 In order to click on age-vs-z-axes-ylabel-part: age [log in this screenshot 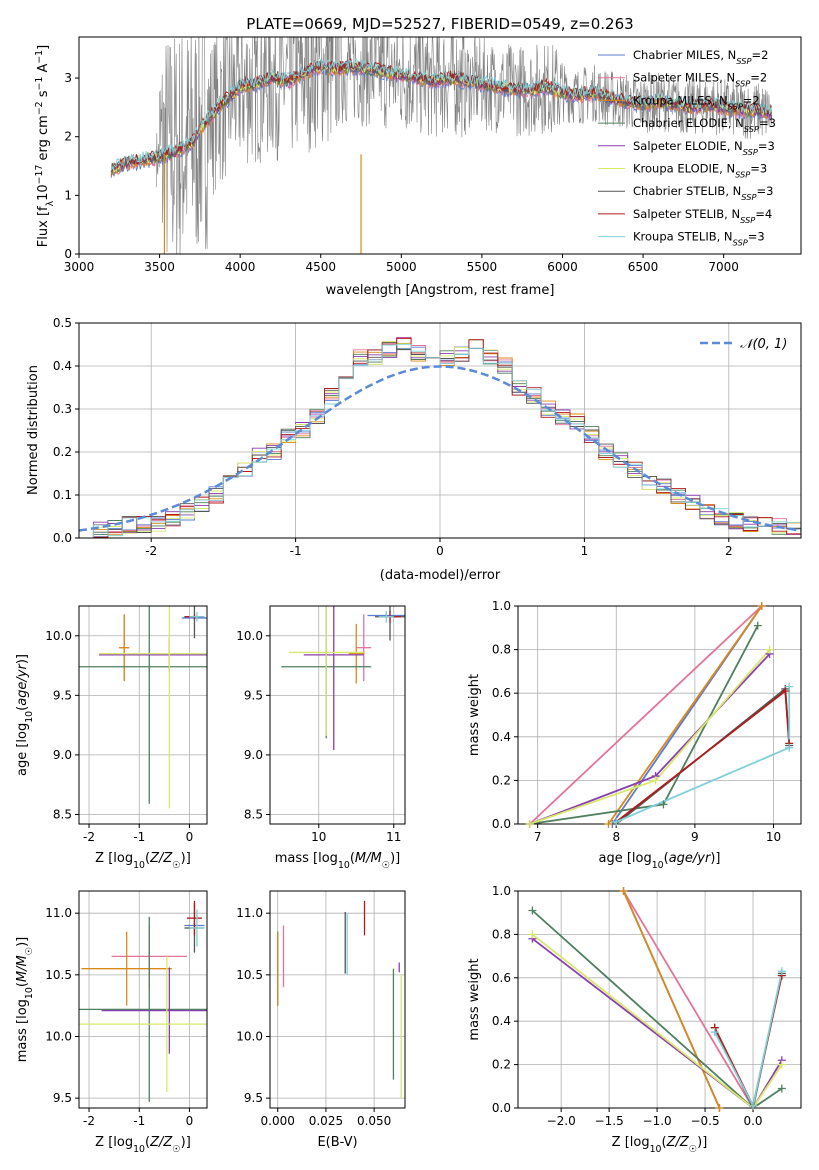, I will do `click(22, 749)`.